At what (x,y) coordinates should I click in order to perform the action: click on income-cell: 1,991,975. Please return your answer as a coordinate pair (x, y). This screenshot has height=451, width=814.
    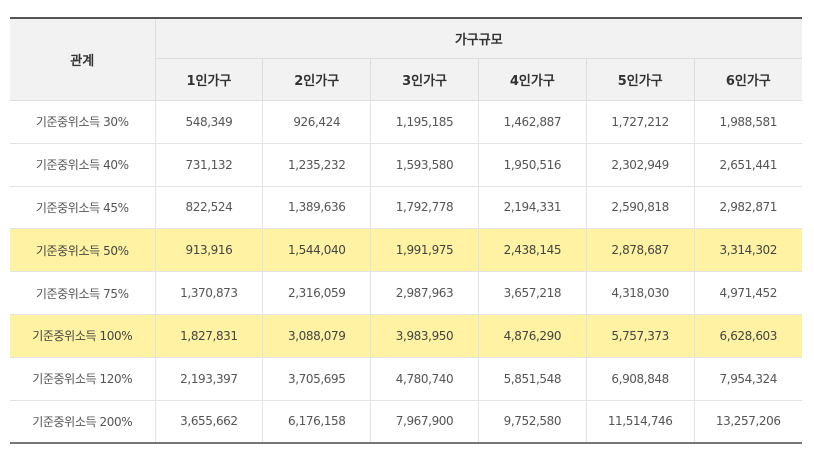
    Looking at the image, I should click on (424, 250).